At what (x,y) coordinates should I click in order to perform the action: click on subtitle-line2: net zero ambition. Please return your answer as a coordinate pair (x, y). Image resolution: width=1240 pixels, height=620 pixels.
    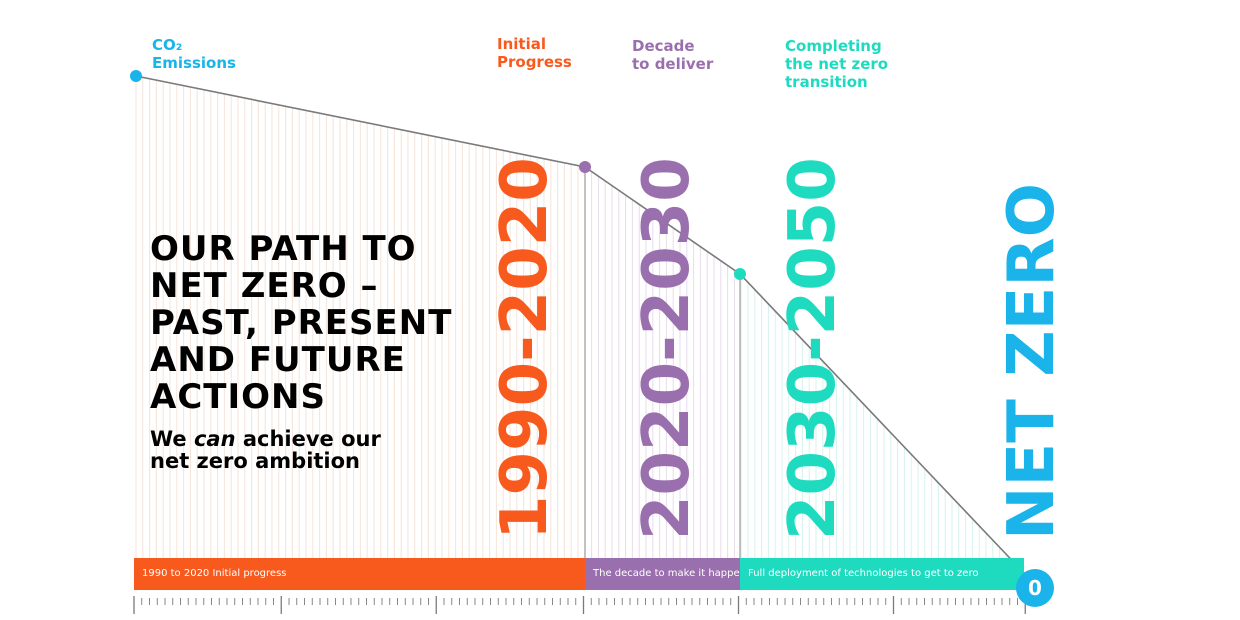
    Looking at the image, I should click on (255, 461).